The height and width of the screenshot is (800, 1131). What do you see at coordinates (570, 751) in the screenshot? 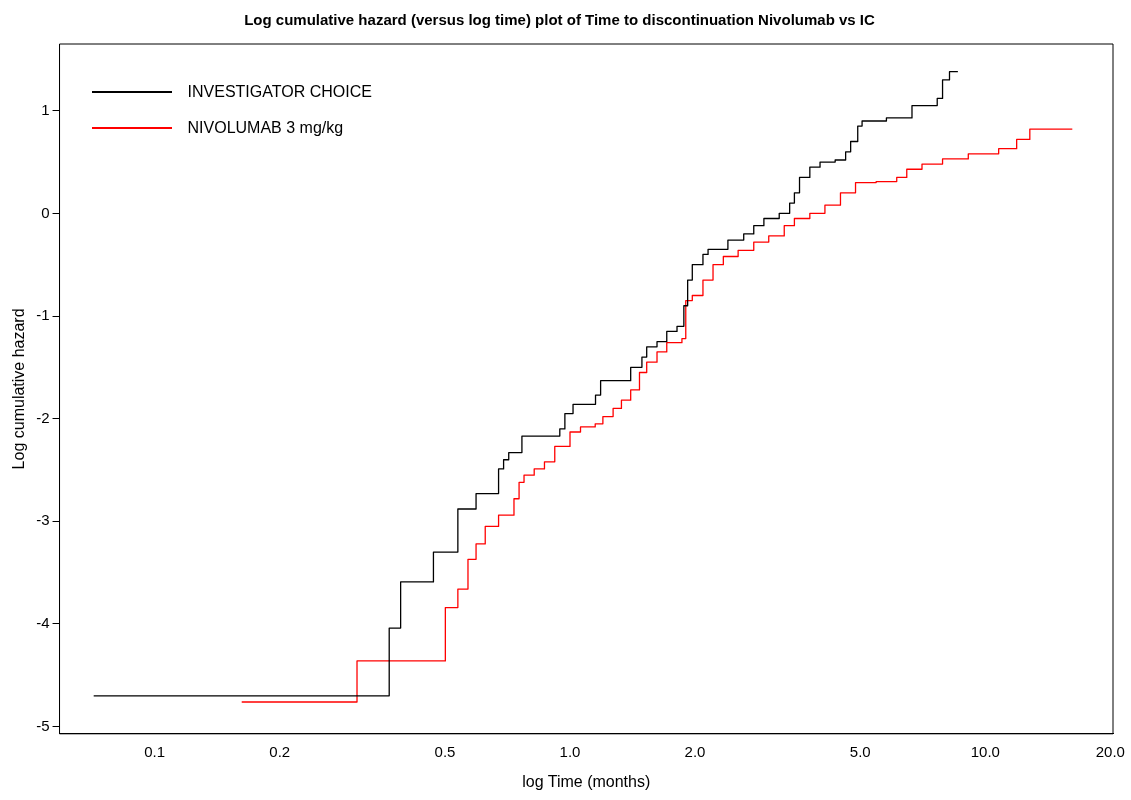
I see `x-tick-label: 1.0` at bounding box center [570, 751].